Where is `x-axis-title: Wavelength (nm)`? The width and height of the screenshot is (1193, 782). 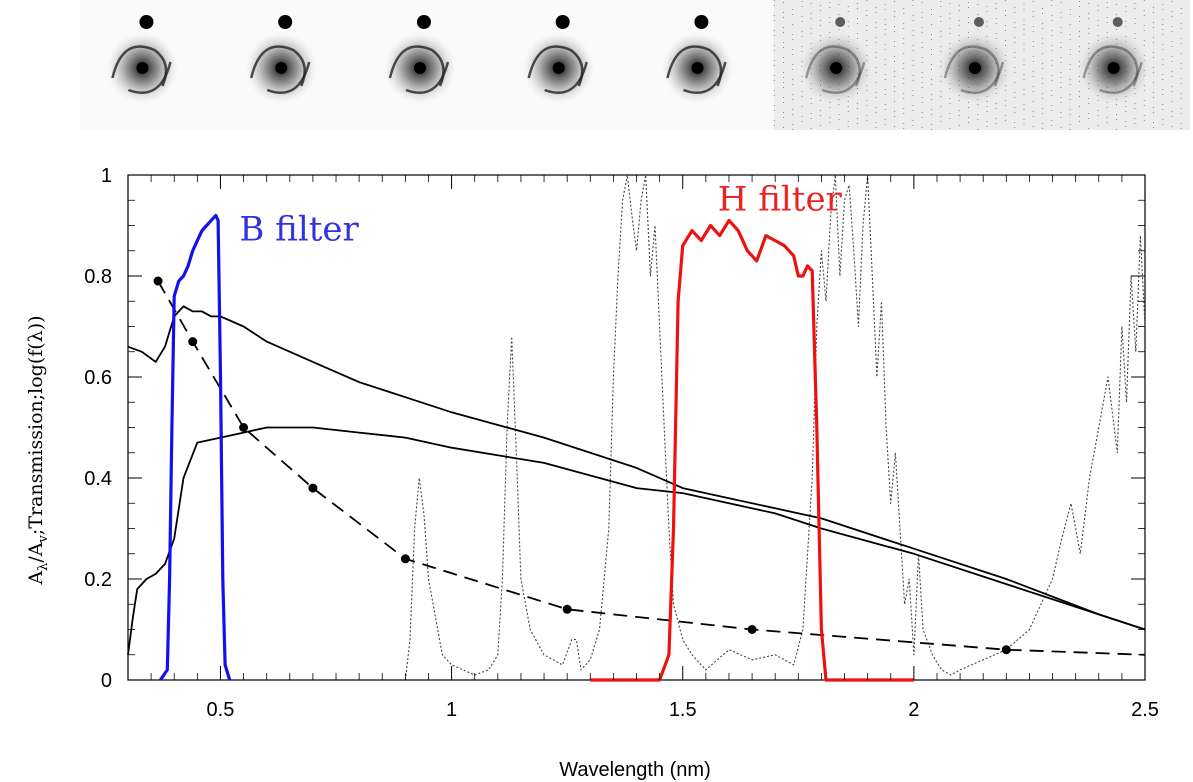 x-axis-title: Wavelength (nm) is located at coordinates (635, 770).